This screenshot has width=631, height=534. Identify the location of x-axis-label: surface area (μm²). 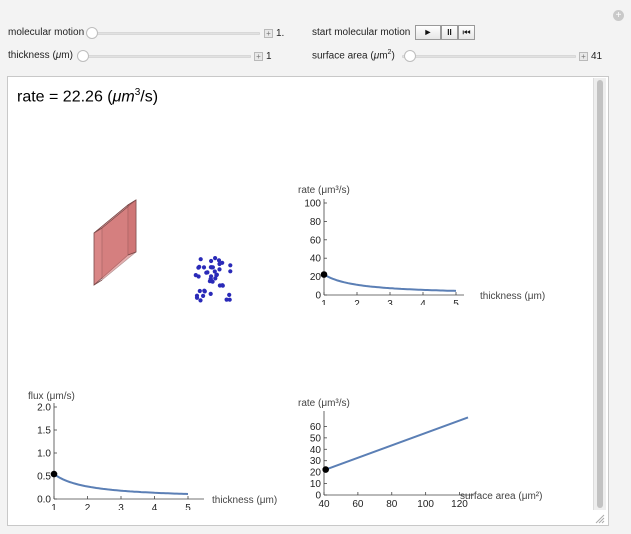
(501, 496).